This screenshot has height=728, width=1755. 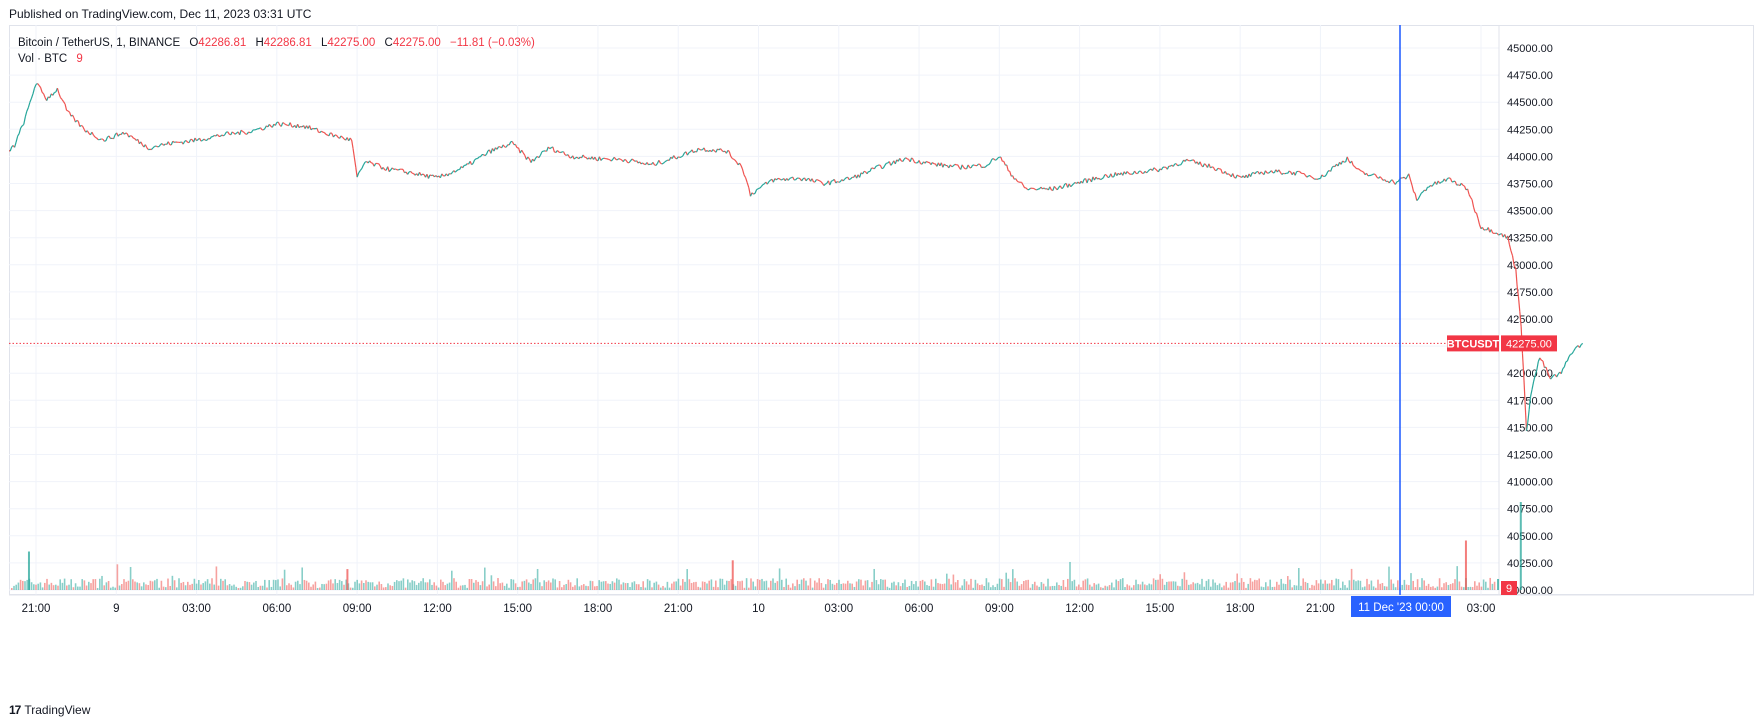 I want to click on y-tick-label: 42500.00, so click(x=1530, y=320).